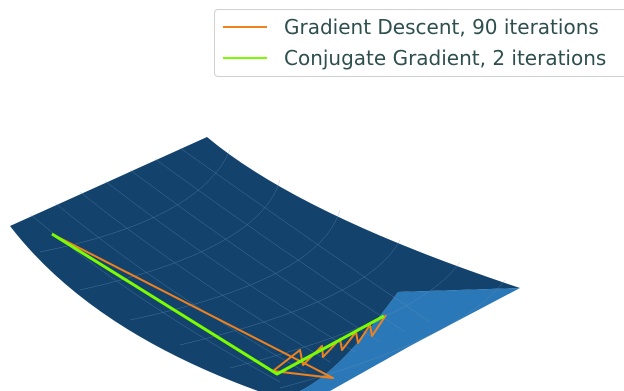  Describe the element at coordinates (245, 27) in the screenshot. I see `legend-swatch-gradient-descent` at that location.